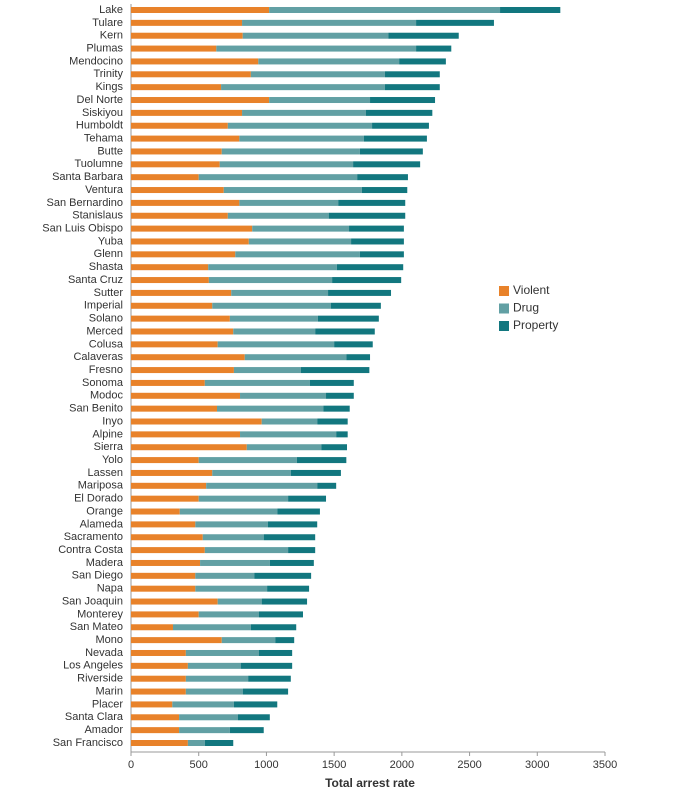 Image resolution: width=676 pixels, height=799 pixels. I want to click on y-tick-label: Tulare, so click(107, 23).